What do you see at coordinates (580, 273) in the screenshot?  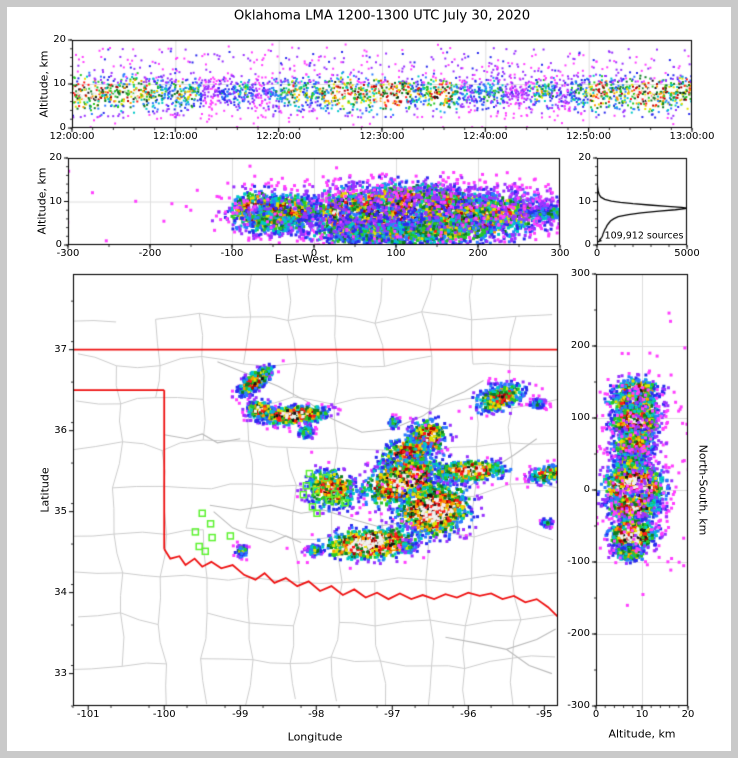 I see `y-tick-label: 300` at bounding box center [580, 273].